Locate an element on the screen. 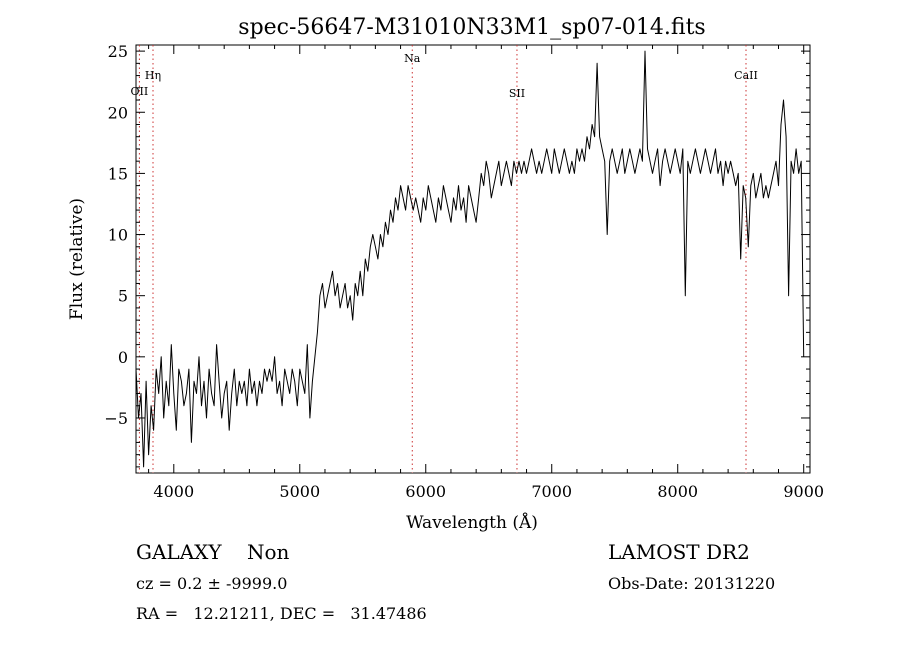 This screenshot has height=650, width=900. y-tick-label: 0 is located at coordinates (123, 357).